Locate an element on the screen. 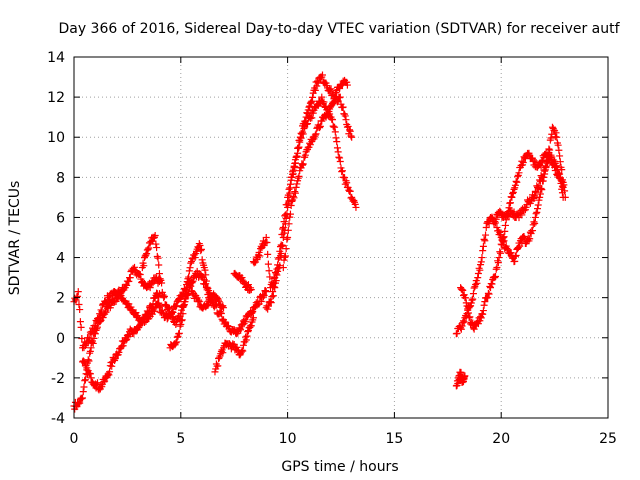 Image resolution: width=640 pixels, height=480 pixels. y-tick-label: 2 is located at coordinates (60, 299).